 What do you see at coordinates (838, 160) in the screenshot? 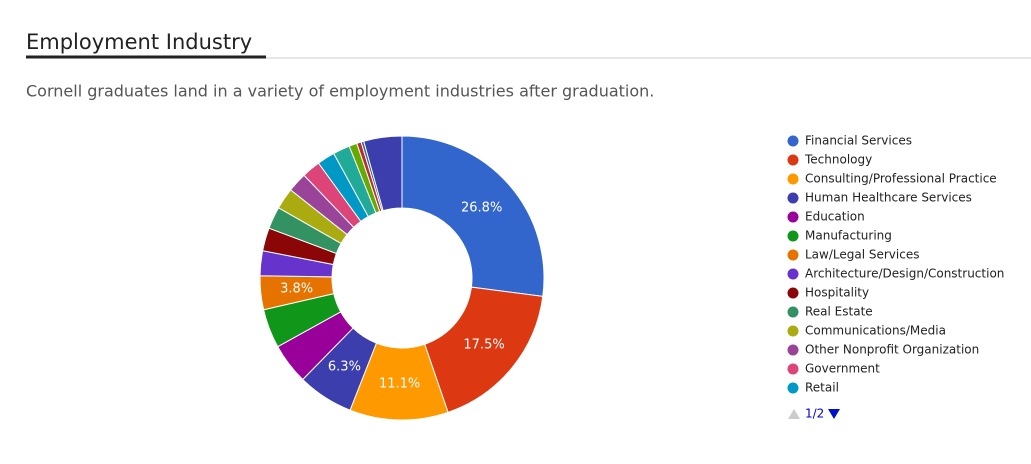
I see `legend-label: Technology` at bounding box center [838, 160].